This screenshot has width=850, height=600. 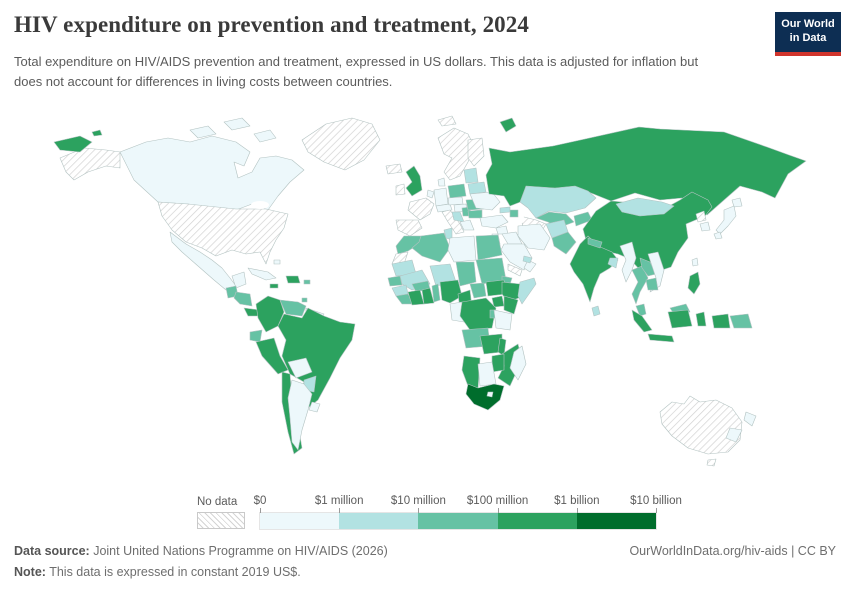 I want to click on country-iran, so click(x=534, y=237).